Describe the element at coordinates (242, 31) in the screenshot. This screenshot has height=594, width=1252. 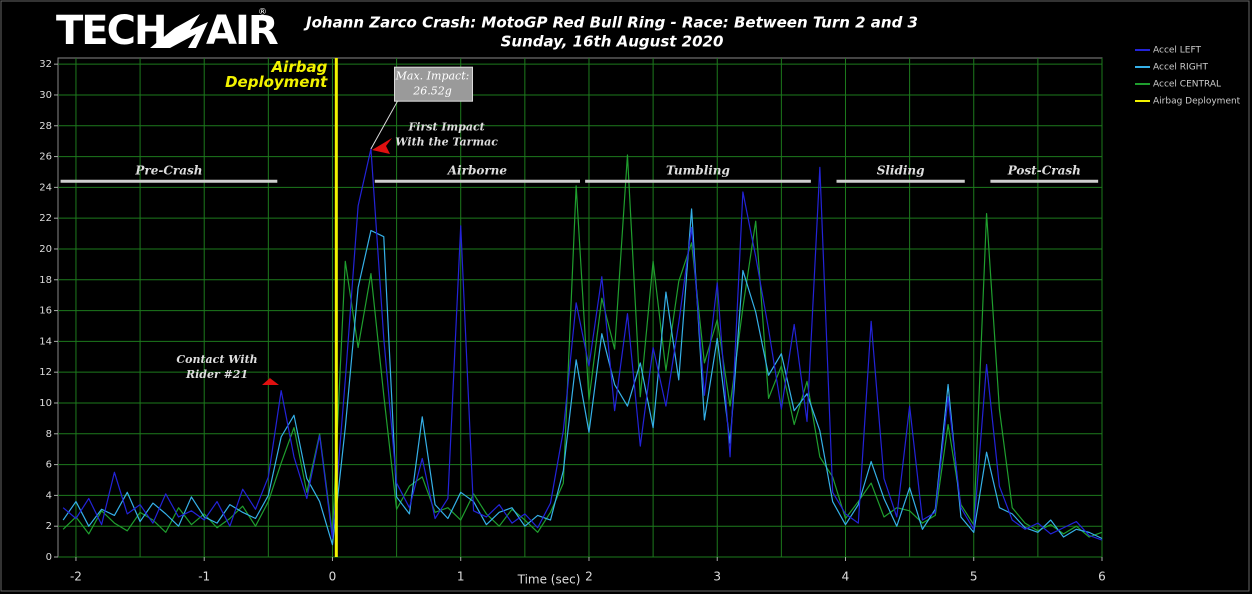
I see `logo-text: AIR` at that location.